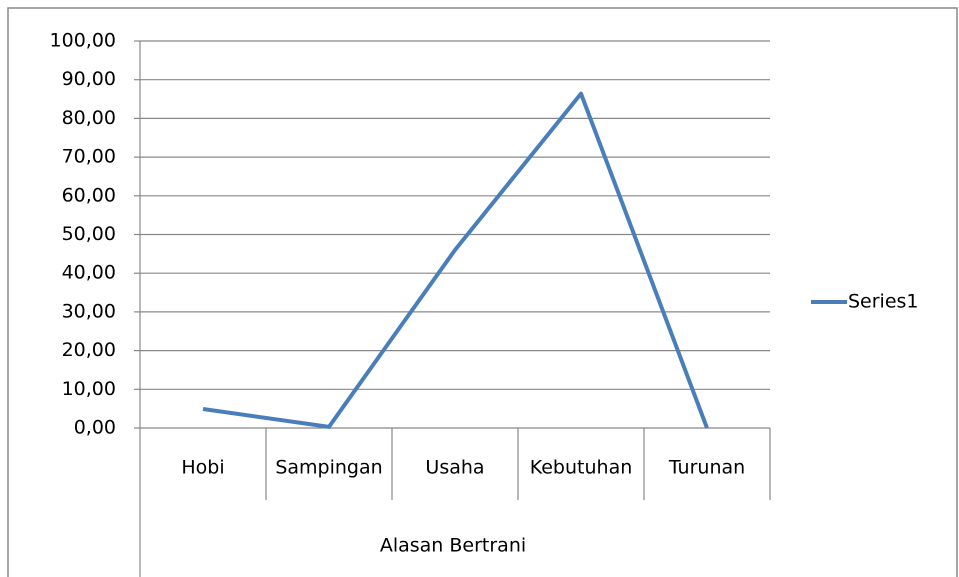  What do you see at coordinates (89, 157) in the screenshot?
I see `y-tick-label: 70,00` at bounding box center [89, 157].